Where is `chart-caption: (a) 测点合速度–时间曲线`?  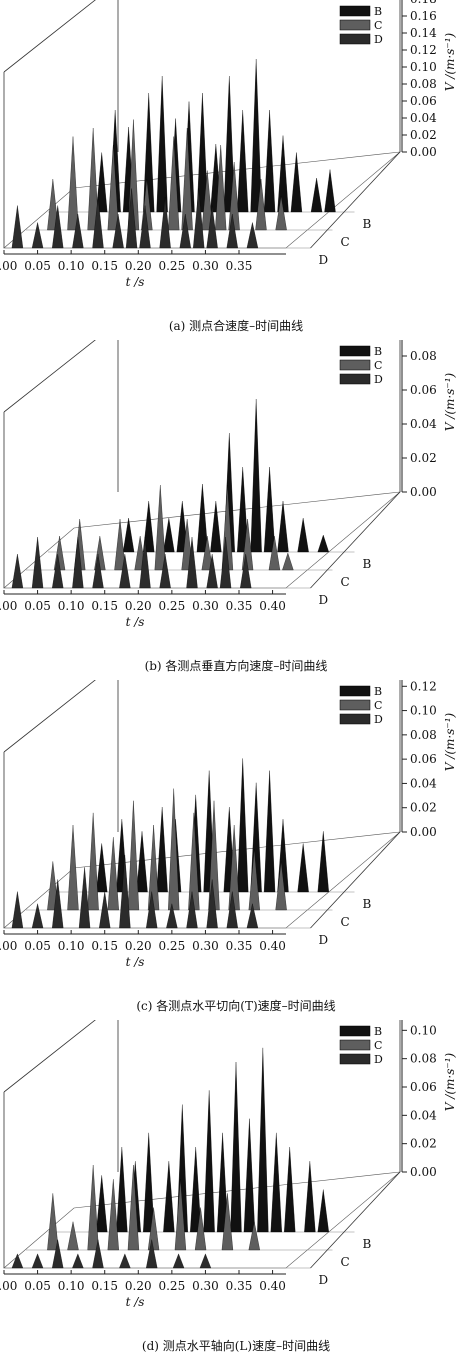
chart-caption: (a) 测点合速度–时间曲线 is located at coordinates (236, 325).